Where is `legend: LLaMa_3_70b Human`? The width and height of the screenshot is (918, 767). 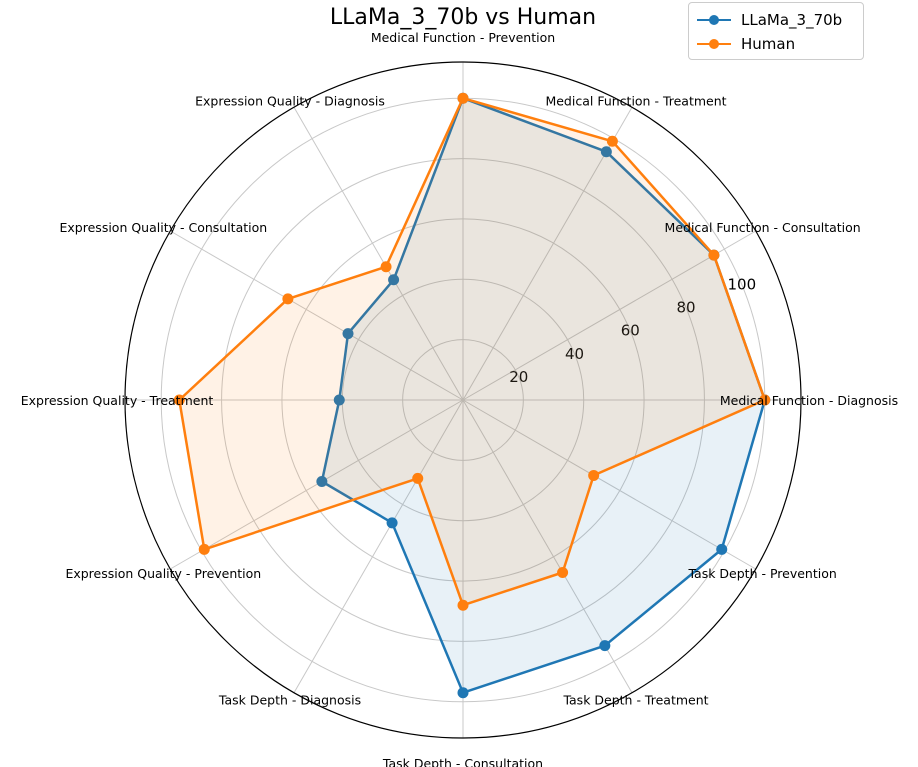 legend: LLaMa_3_70b Human is located at coordinates (776, 31).